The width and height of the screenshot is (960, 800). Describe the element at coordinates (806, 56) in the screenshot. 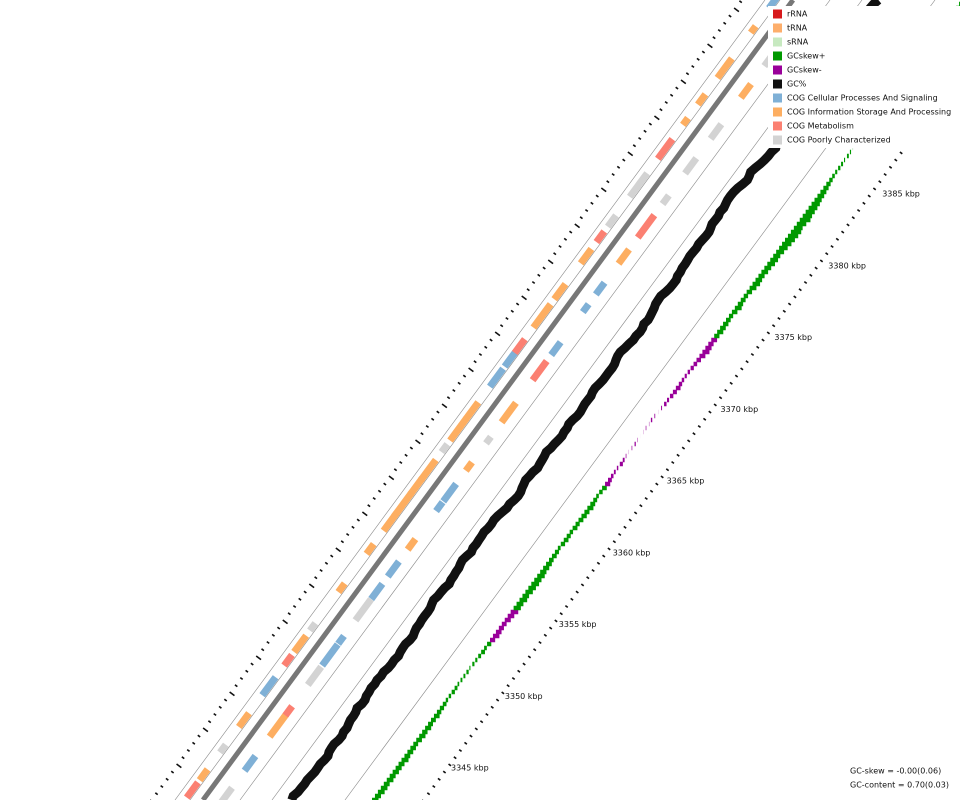

I see `legend-label: GCskew+` at that location.